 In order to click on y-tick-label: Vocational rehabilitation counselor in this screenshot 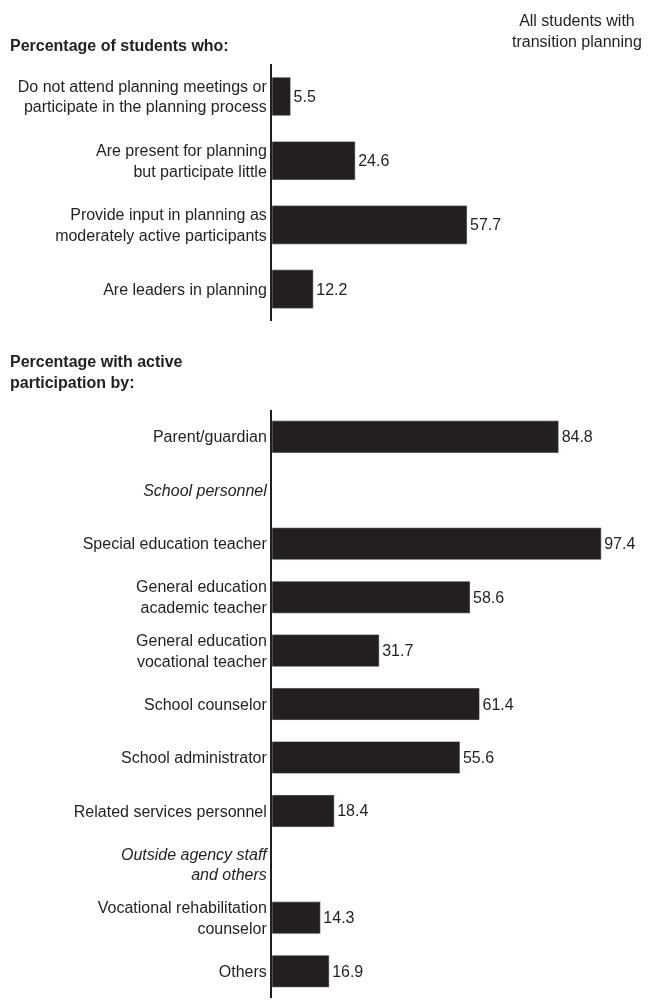, I will do `click(182, 918)`.